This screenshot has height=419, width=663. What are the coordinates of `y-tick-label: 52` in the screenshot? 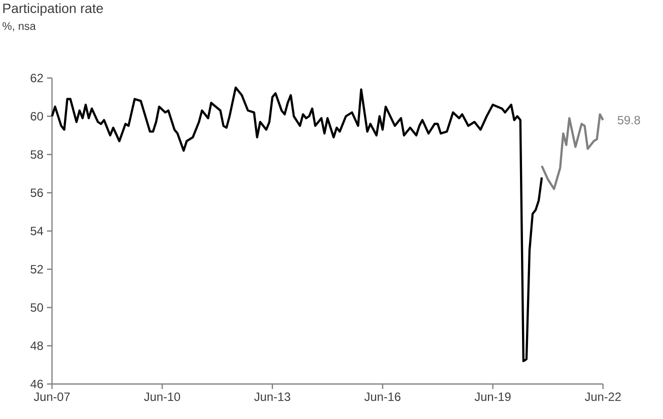 It's located at (36, 269).